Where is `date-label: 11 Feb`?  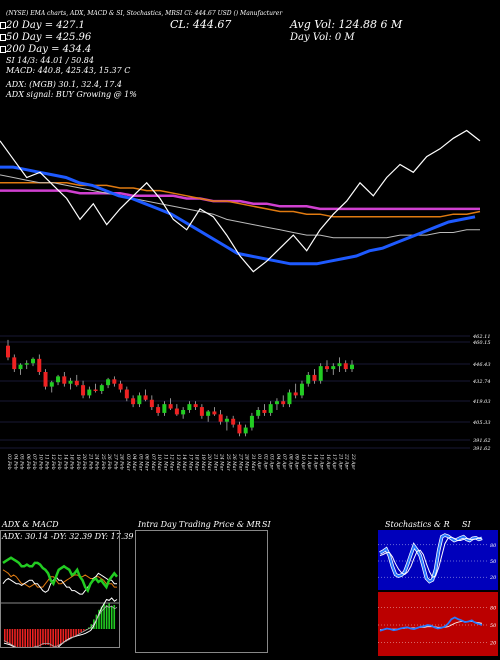
date-label: 11 Feb is located at coordinates (47, 462).